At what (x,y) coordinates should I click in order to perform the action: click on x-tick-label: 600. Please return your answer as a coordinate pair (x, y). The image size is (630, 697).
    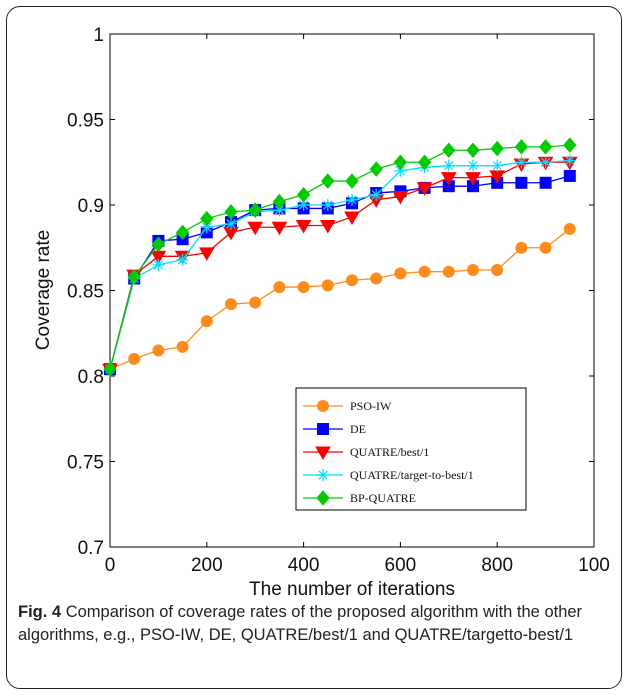
    Looking at the image, I should click on (401, 565).